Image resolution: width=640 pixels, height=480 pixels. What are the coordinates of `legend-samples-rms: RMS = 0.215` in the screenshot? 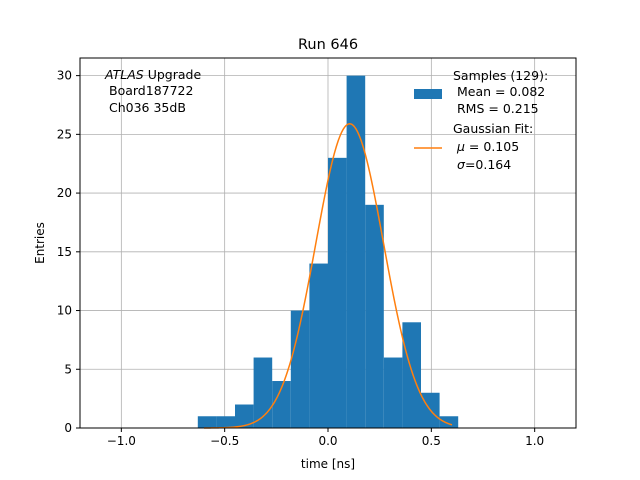 It's located at (498, 108).